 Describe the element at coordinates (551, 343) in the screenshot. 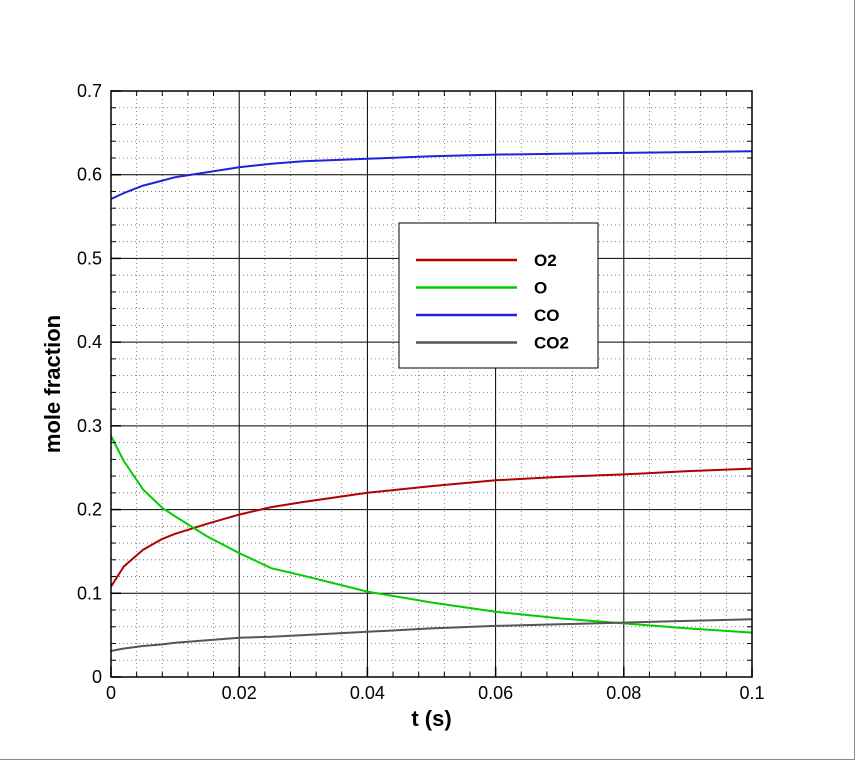

I see `legend-label-co2: CO2` at that location.